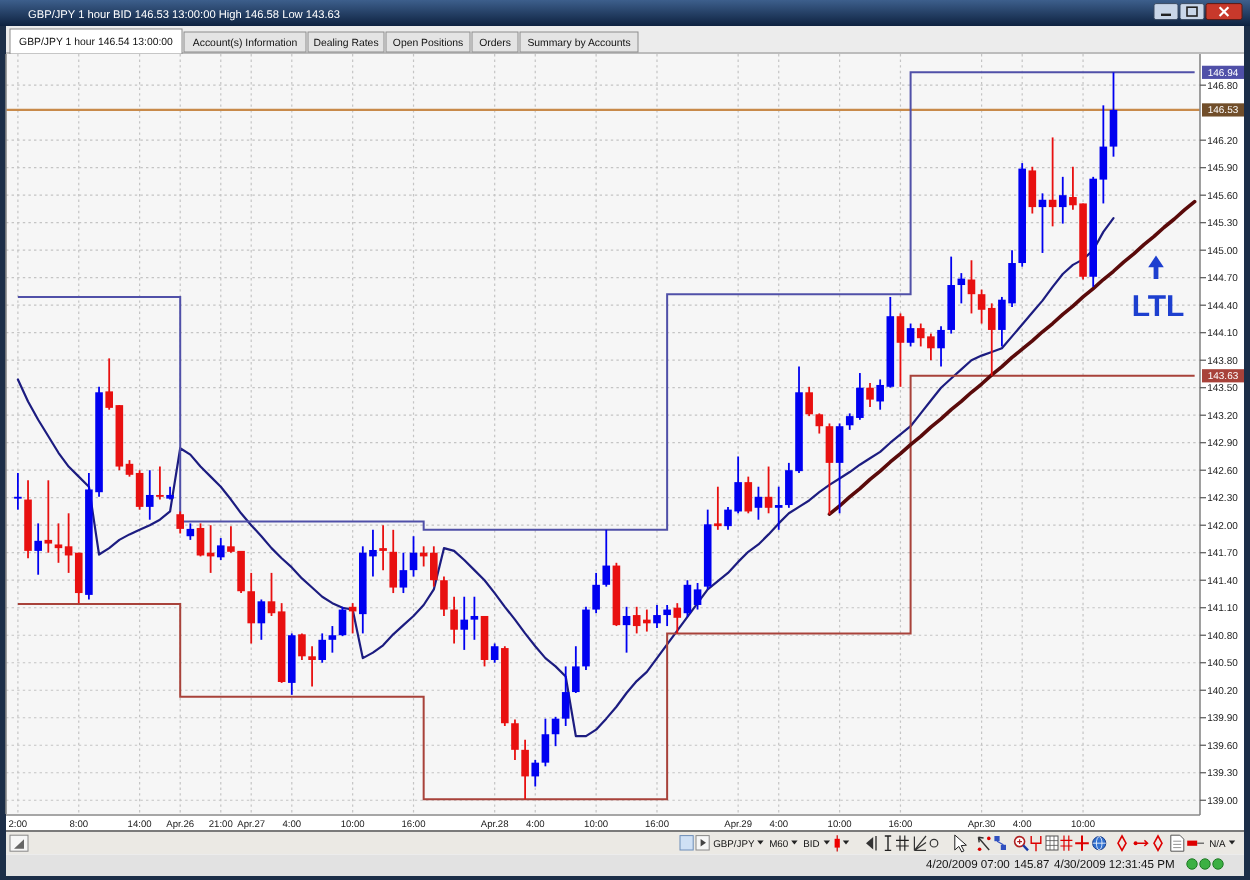  Describe the element at coordinates (1012, 358) in the screenshot. I see `line-series` at that location.